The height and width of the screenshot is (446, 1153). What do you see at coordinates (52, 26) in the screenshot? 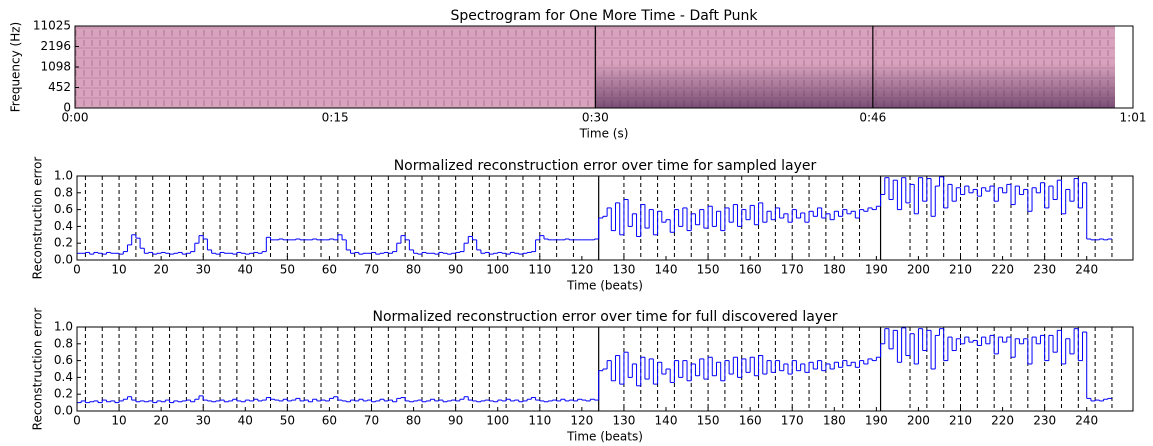
I see `y-tick-label: 11025` at bounding box center [52, 26].